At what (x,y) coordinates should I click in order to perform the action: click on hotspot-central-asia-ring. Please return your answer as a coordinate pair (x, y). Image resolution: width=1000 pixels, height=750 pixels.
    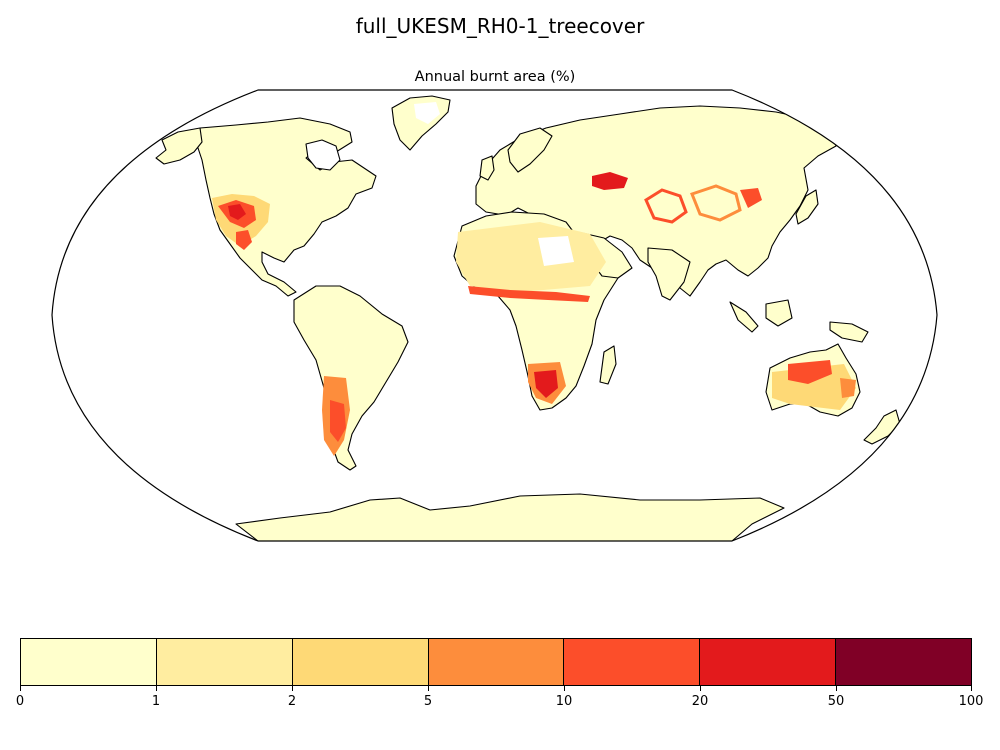
    Looking at the image, I should click on (666, 206).